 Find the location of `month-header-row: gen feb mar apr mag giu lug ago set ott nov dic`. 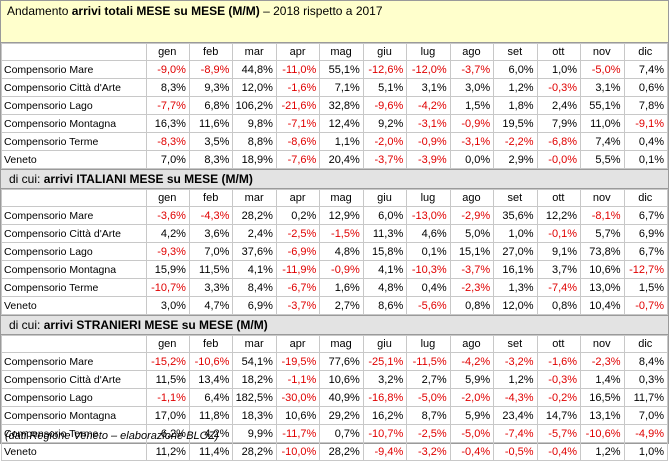

month-header-row: gen feb mar apr mag giu lug ago set ott nov dic is located at coordinates (334, 198).